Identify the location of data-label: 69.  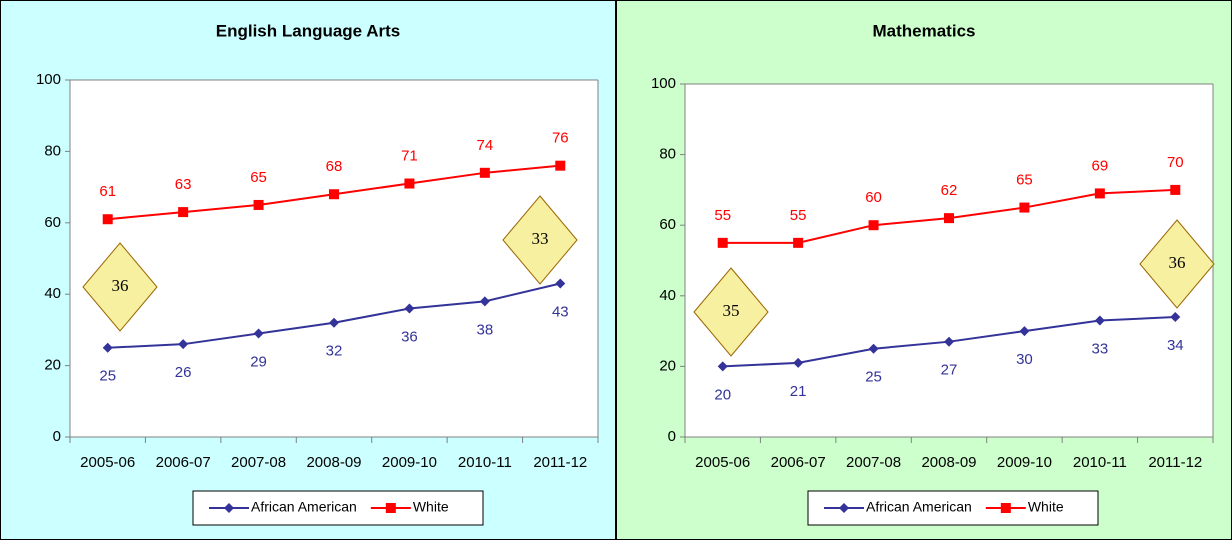
(1100, 165).